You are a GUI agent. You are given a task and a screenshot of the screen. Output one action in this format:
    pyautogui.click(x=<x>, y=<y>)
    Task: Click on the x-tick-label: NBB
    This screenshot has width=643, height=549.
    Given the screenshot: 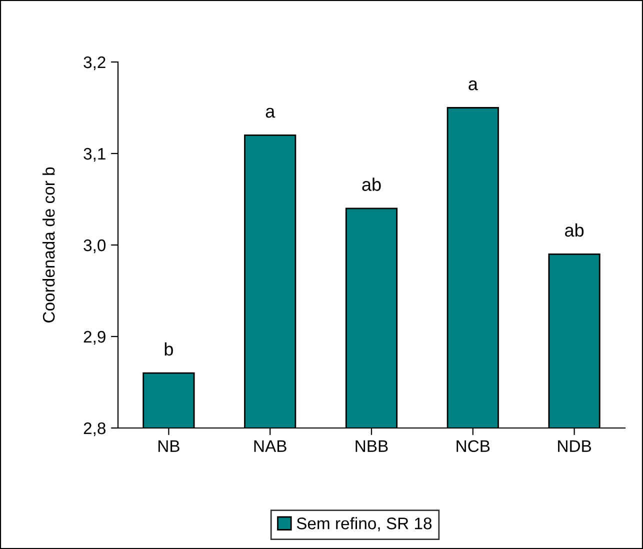 What is the action you would take?
    pyautogui.click(x=372, y=446)
    